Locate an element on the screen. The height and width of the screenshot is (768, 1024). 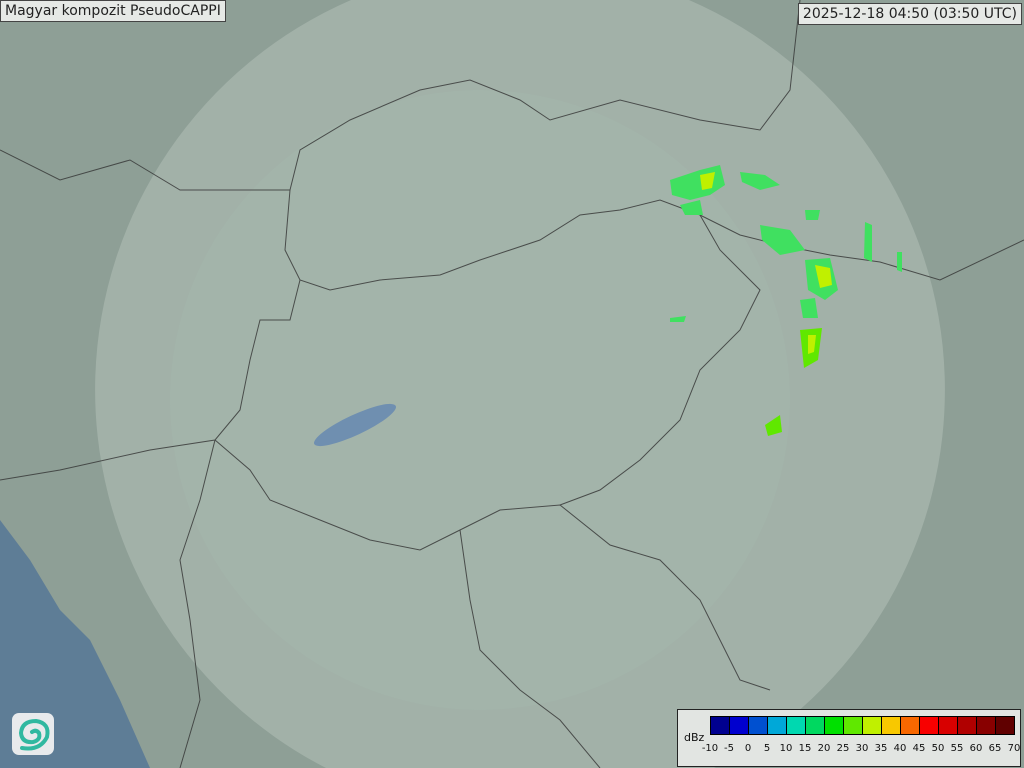
legend-color-bar is located at coordinates (862, 725).